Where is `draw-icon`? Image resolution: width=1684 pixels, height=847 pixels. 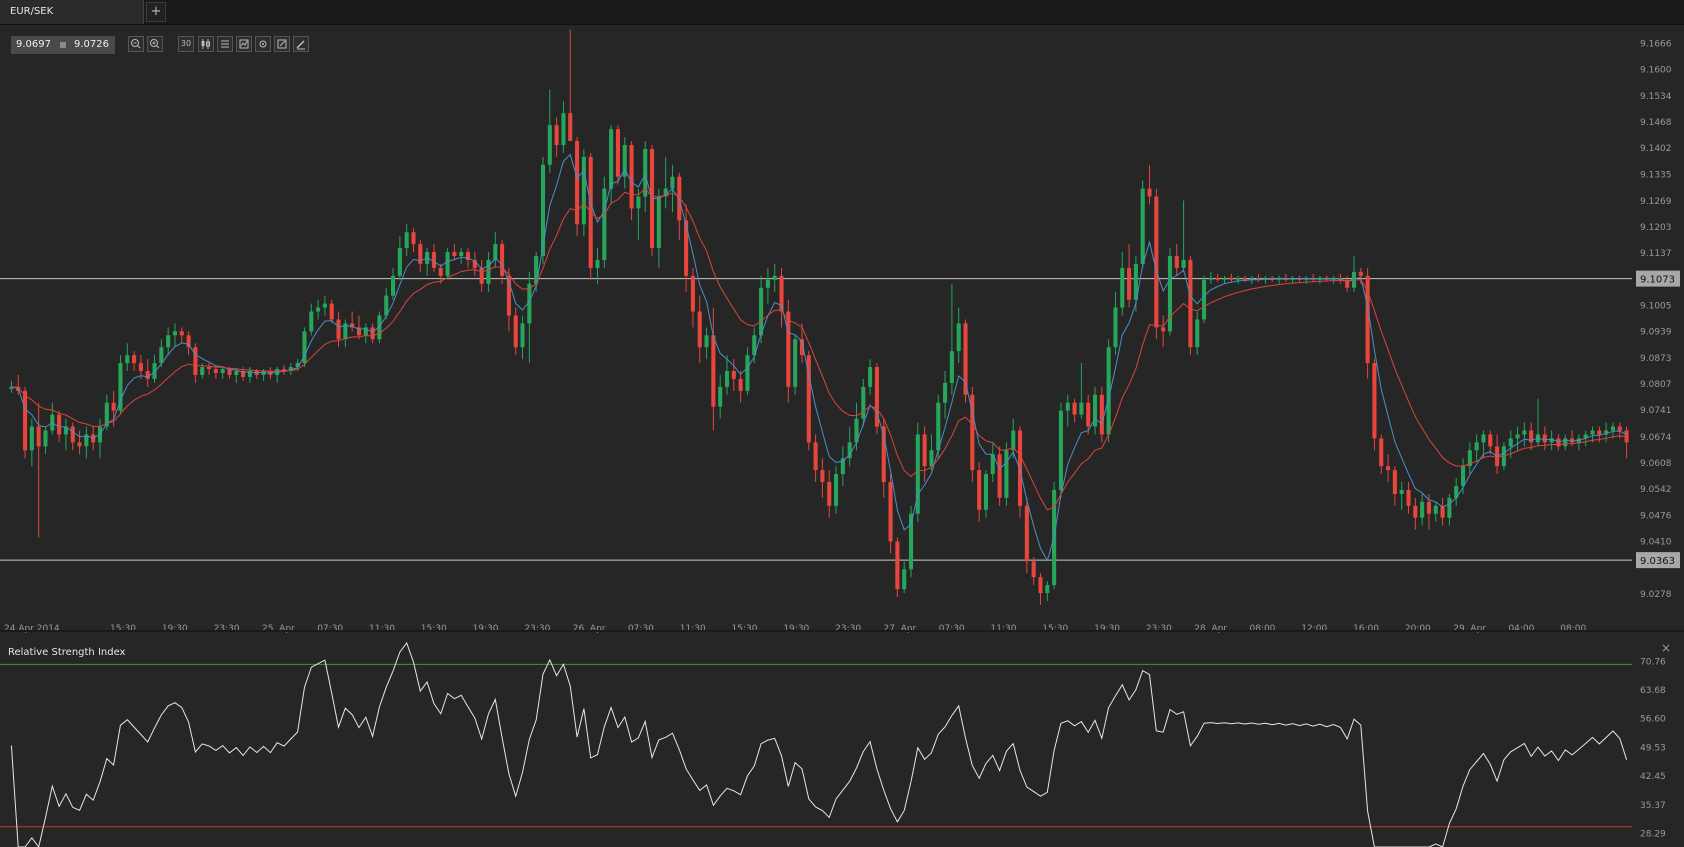
draw-icon is located at coordinates (282, 44).